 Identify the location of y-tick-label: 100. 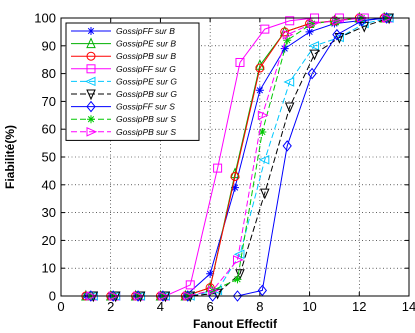
(45, 18).